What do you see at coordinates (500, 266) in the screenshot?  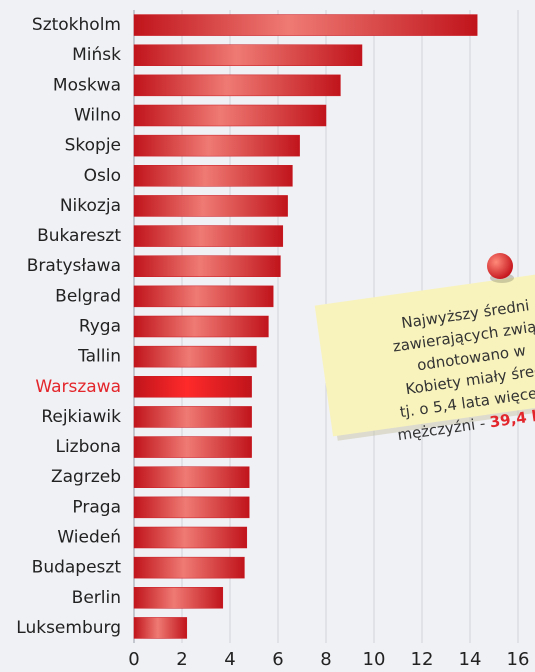 I see `pin` at bounding box center [500, 266].